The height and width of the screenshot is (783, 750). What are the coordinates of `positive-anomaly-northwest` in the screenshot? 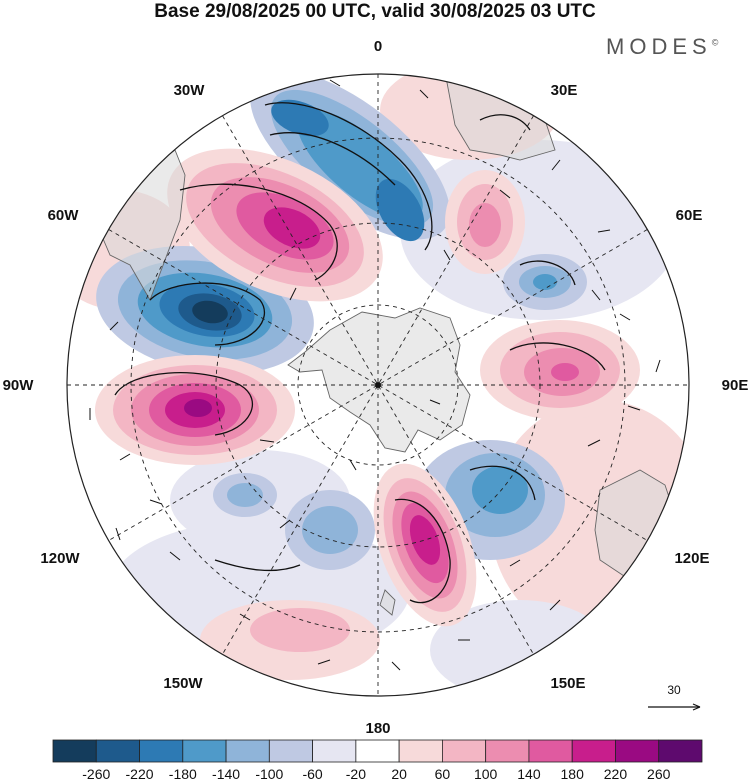 It's located at (275, 225).